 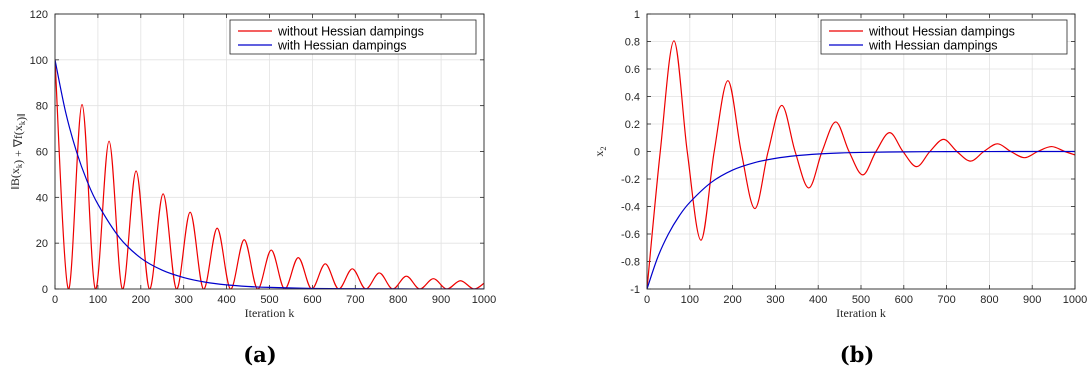 What do you see at coordinates (861, 219) in the screenshot?
I see `series-line-with-damping` at bounding box center [861, 219].